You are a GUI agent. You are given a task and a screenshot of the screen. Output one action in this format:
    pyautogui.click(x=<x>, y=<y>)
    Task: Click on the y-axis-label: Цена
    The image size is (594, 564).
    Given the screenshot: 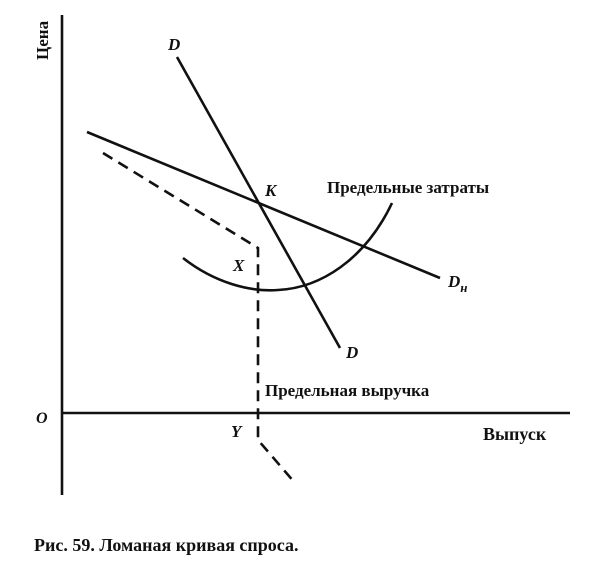 What is the action you would take?
    pyautogui.click(x=42, y=40)
    